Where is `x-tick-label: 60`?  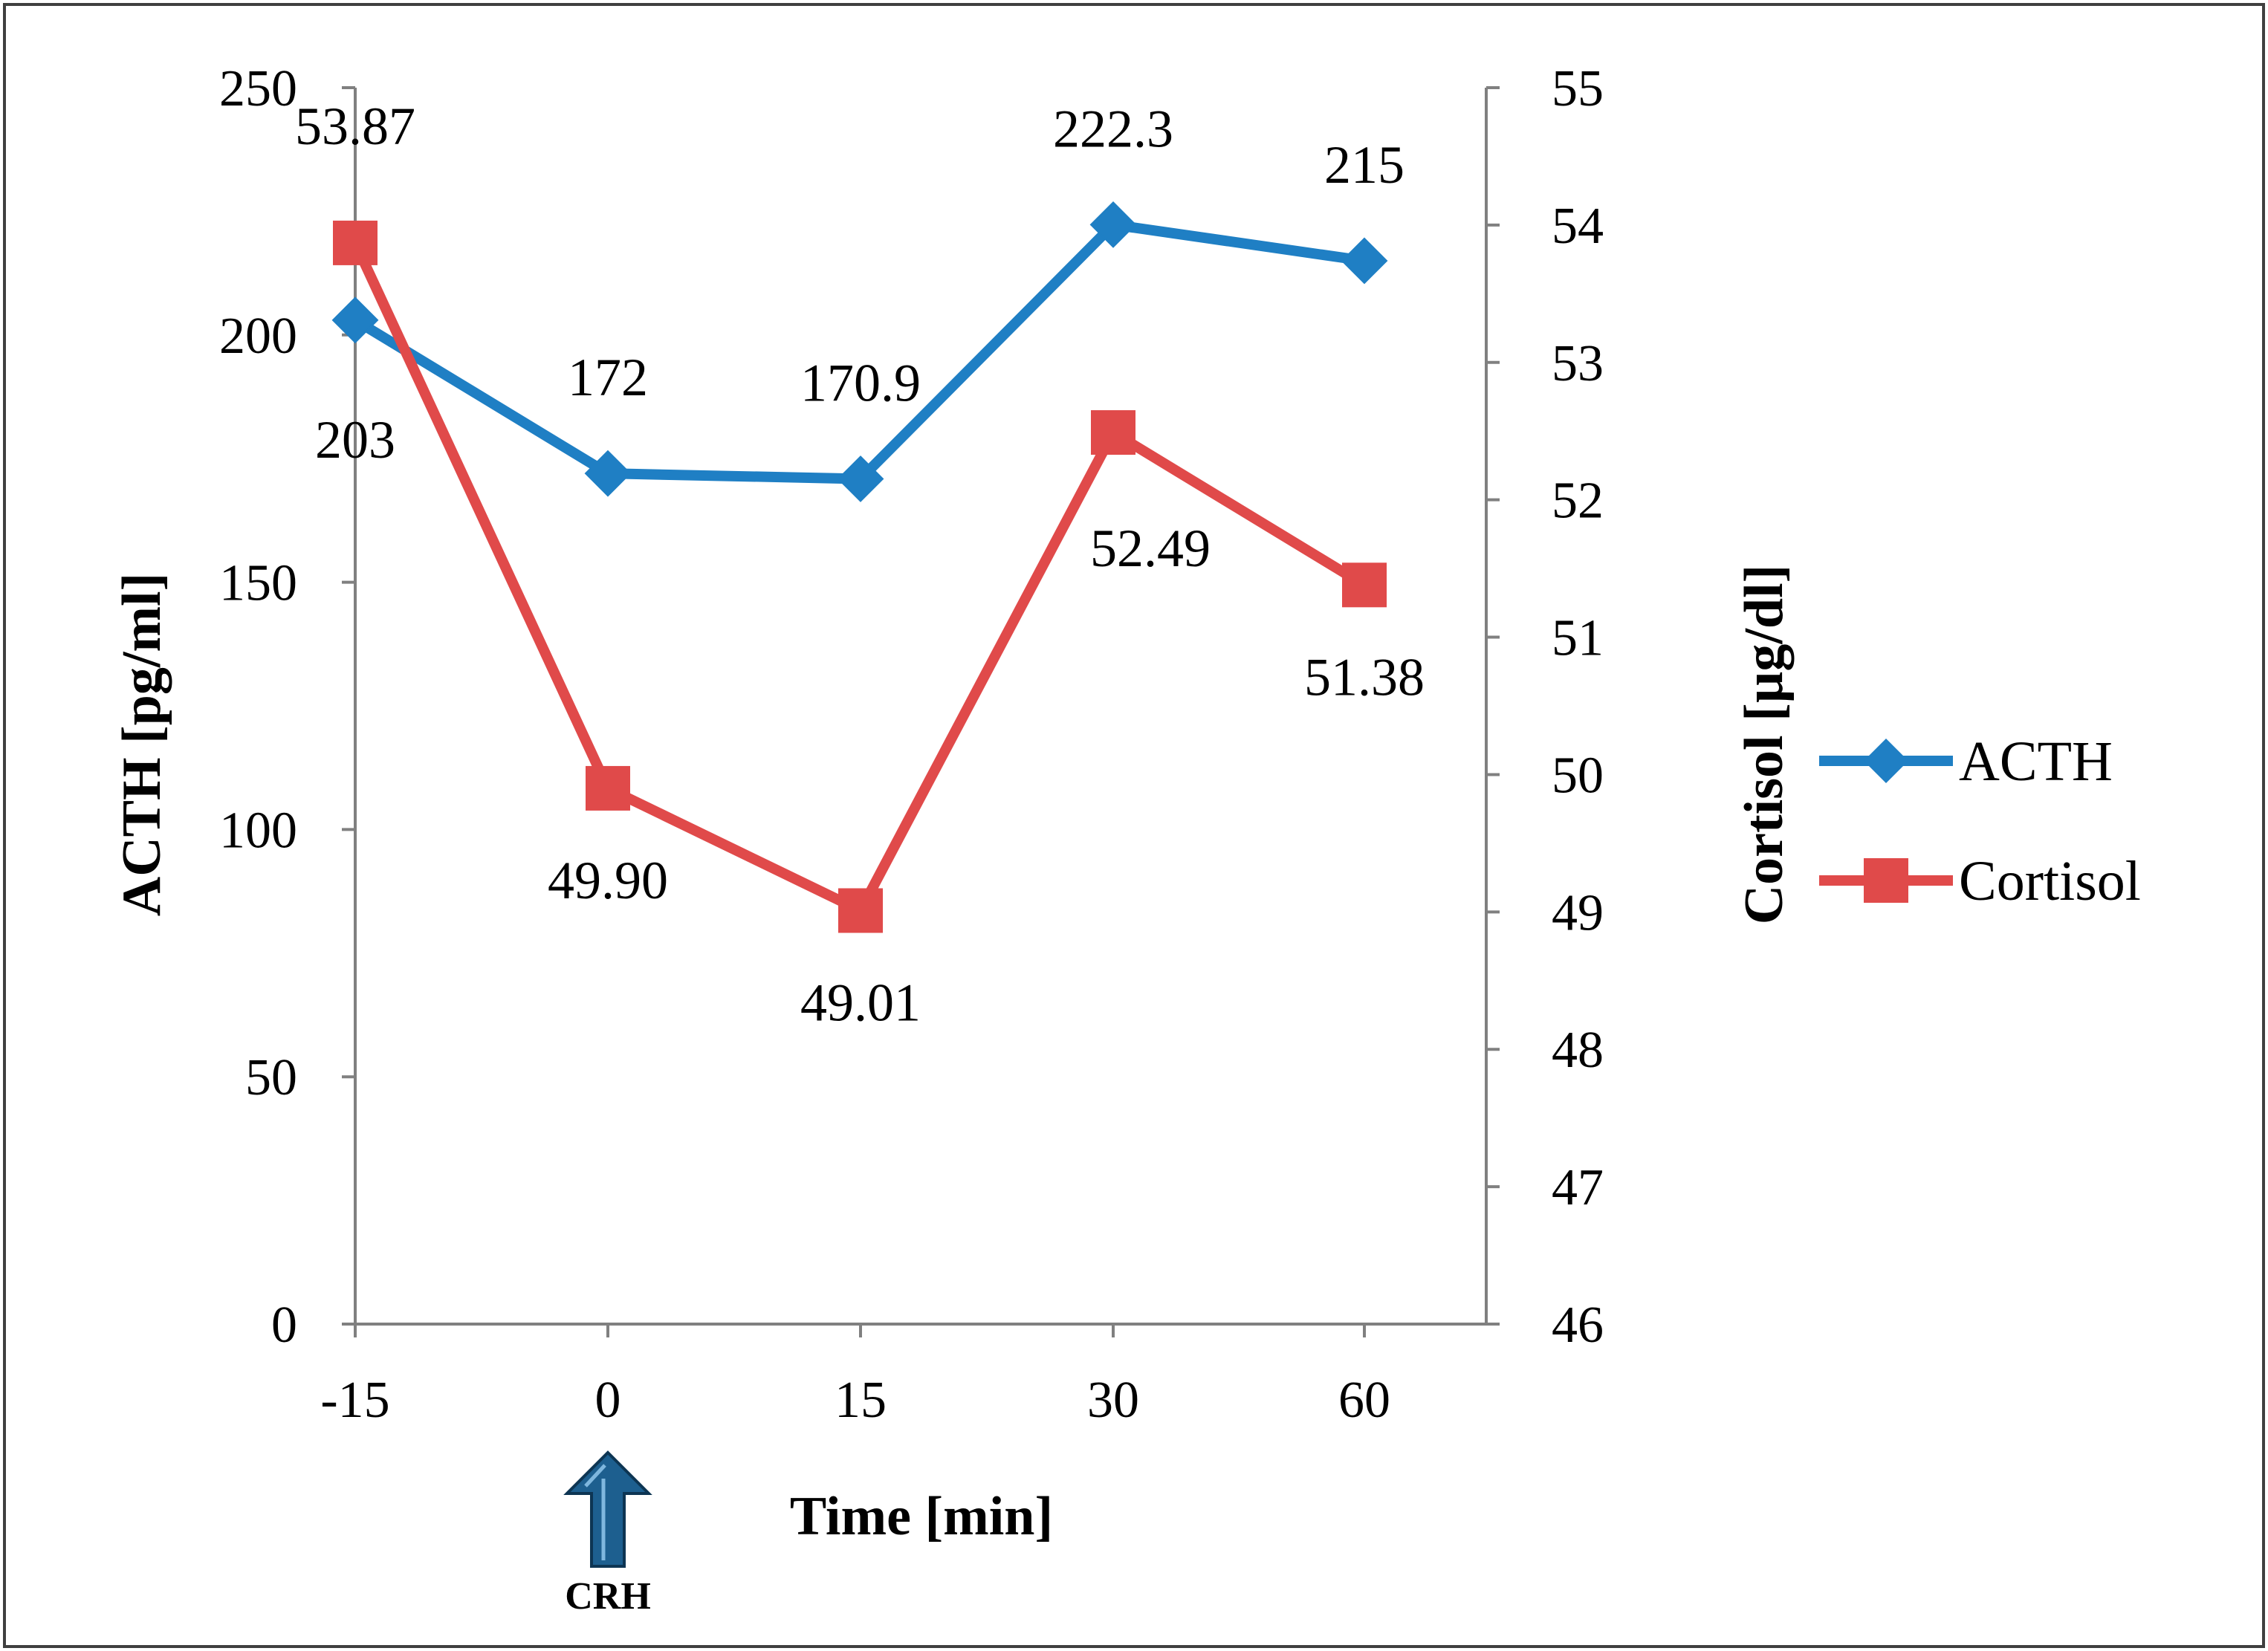
x-tick-label: 60 is located at coordinates (1364, 1400).